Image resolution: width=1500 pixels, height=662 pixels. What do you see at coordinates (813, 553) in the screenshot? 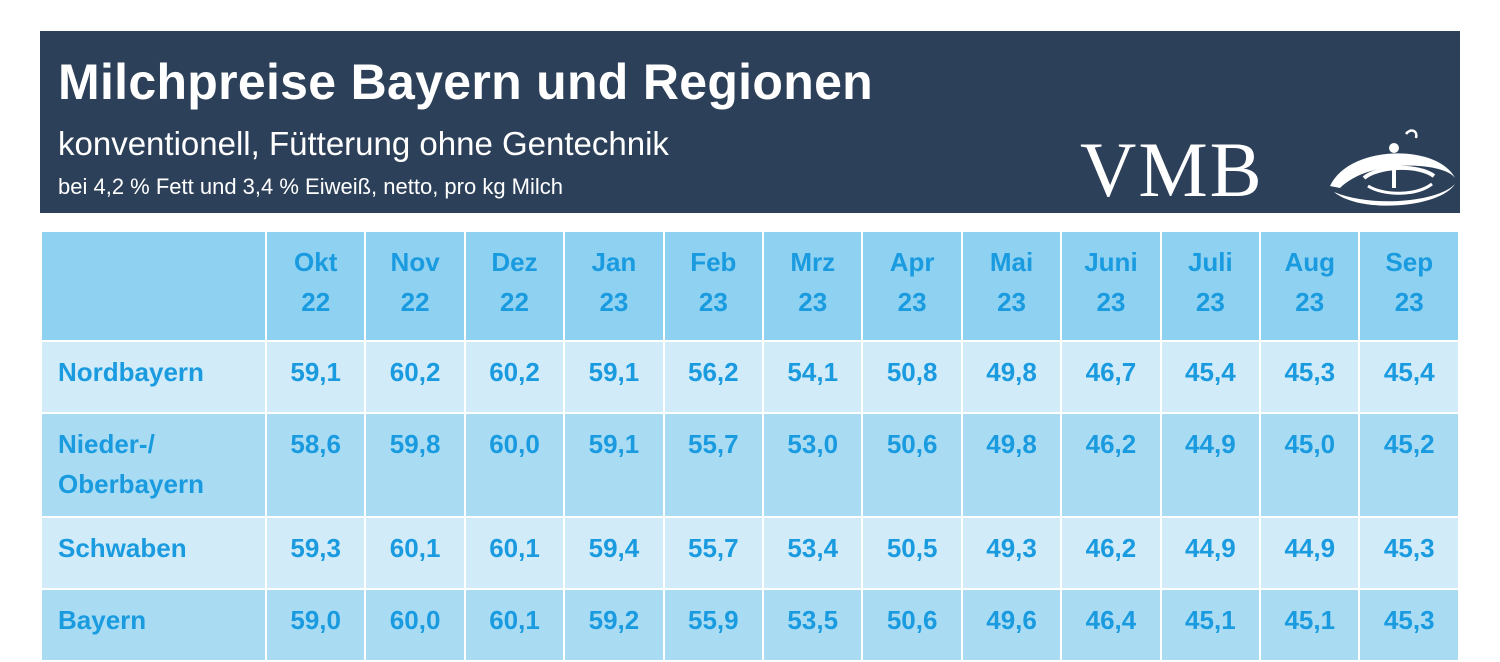
I see `price-value-cell: 53,4` at bounding box center [813, 553].